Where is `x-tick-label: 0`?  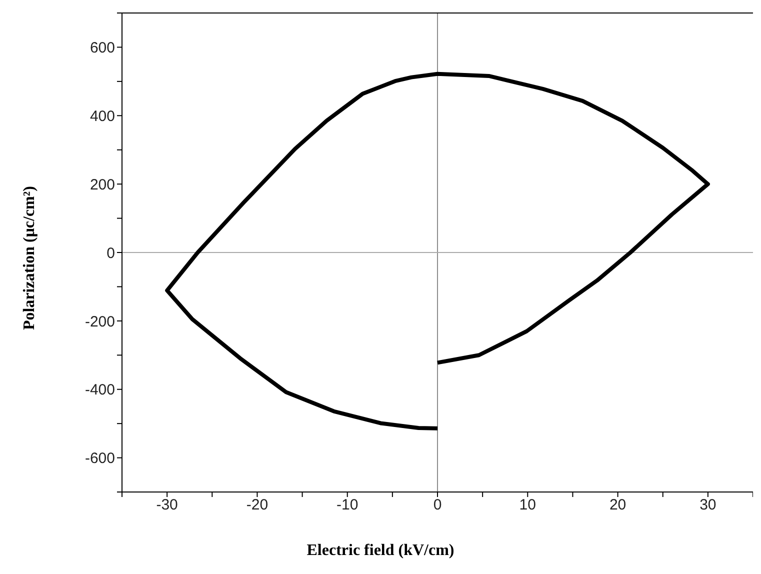 x-tick-label: 0 is located at coordinates (437, 505).